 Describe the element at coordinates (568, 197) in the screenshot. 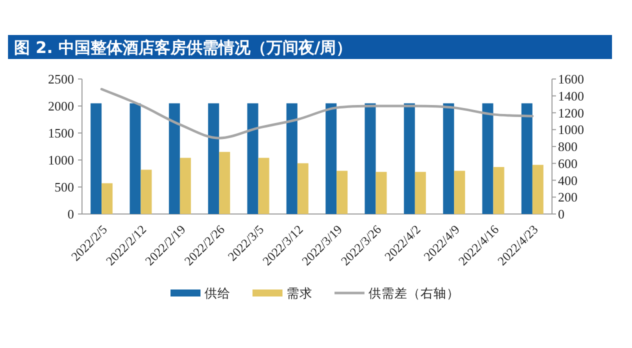

I see `y2-tick-label: 200` at that location.